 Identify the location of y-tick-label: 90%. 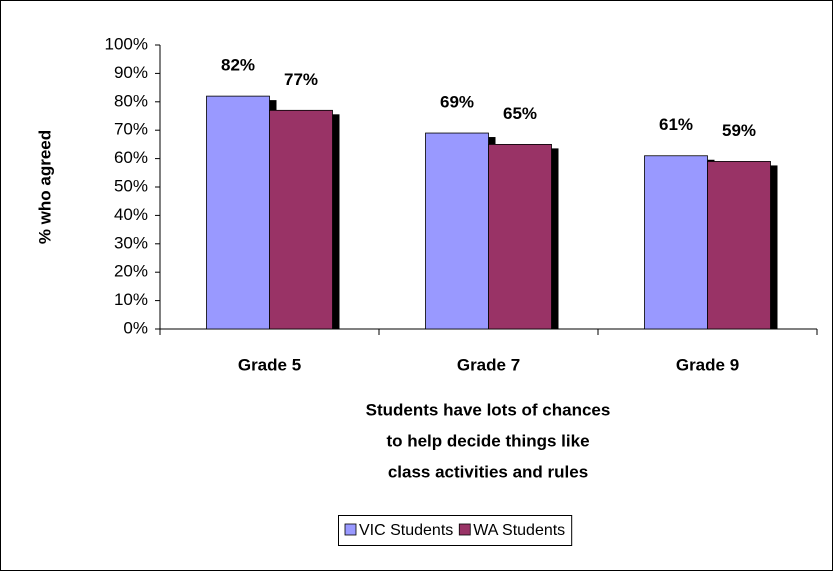
(131, 72).